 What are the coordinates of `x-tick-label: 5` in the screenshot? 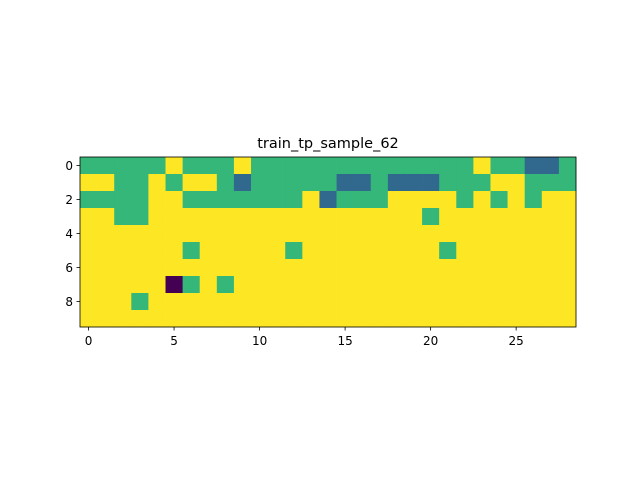 It's located at (174, 341).